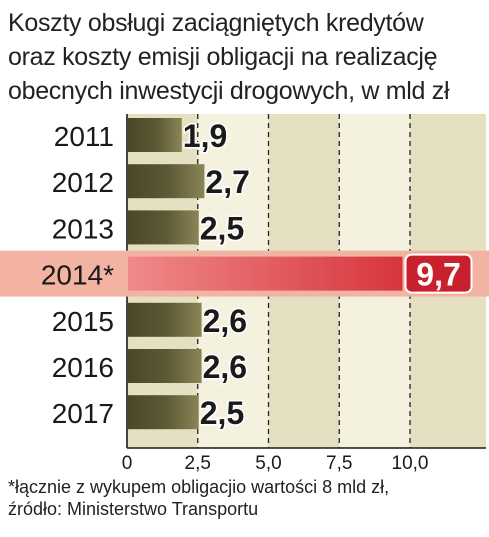  What do you see at coordinates (133, 509) in the screenshot?
I see `footnote-source: źródło: Ministerstwo Transportu` at bounding box center [133, 509].